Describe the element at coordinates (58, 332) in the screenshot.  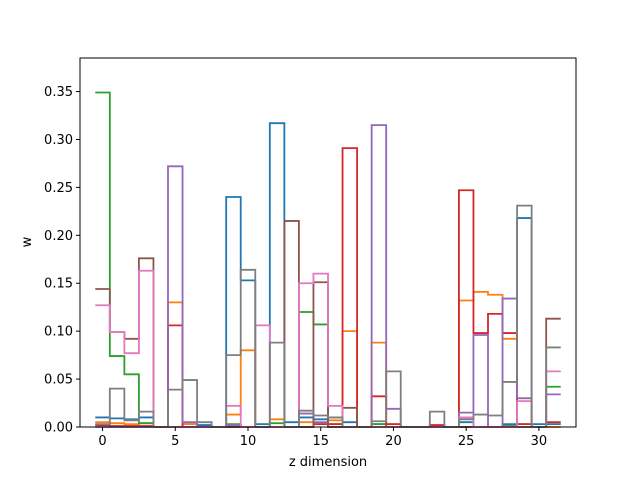
I see `y-tick-label: 0.10` at that location.